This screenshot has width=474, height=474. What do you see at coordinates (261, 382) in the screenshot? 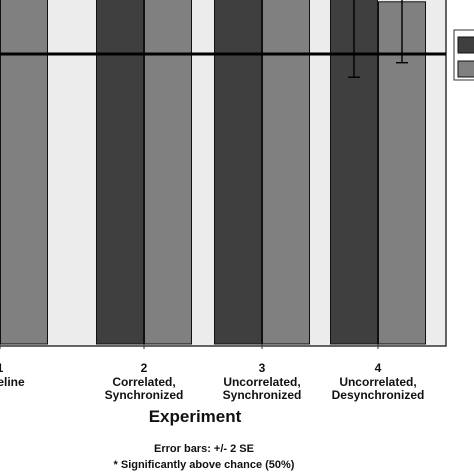
I see `x-tick-label-3-line-1: Uncorrelated,` at bounding box center [261, 382].